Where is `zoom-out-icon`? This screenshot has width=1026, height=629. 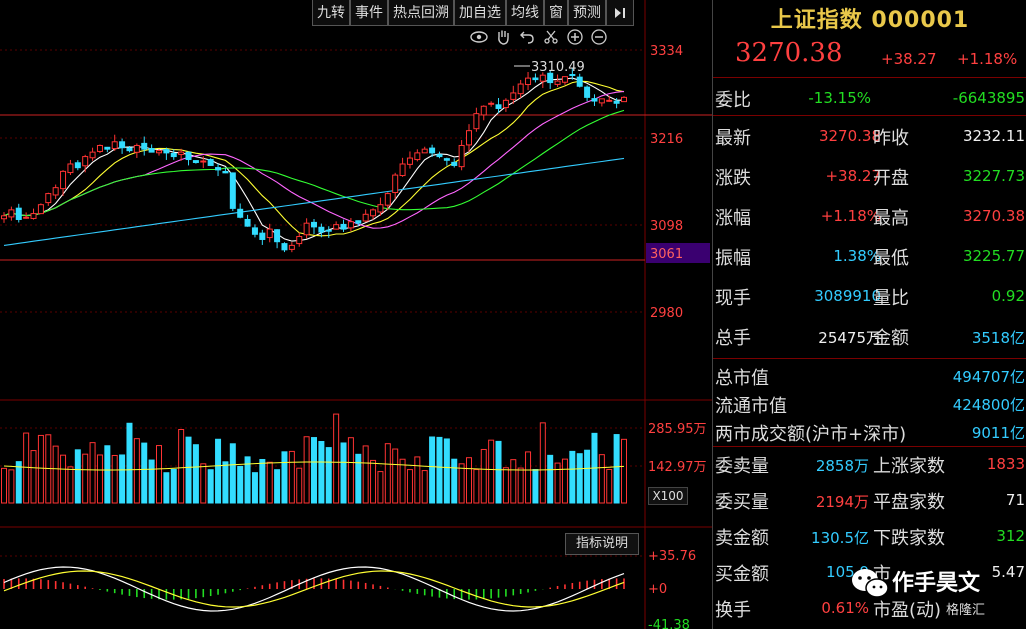
zoom-out-icon is located at coordinates (599, 37).